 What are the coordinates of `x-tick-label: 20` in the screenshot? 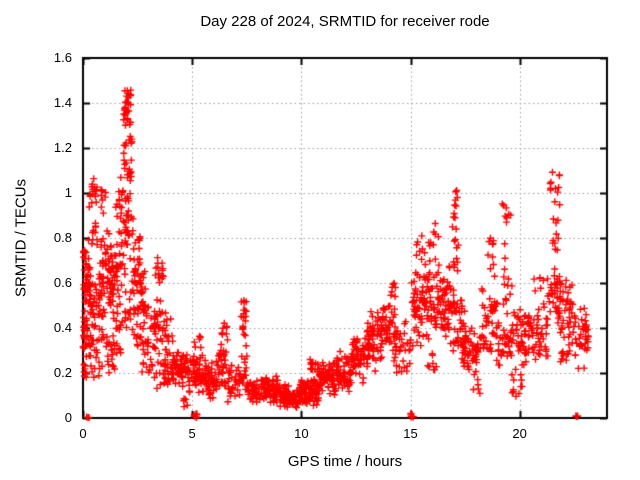 It's located at (519, 433).